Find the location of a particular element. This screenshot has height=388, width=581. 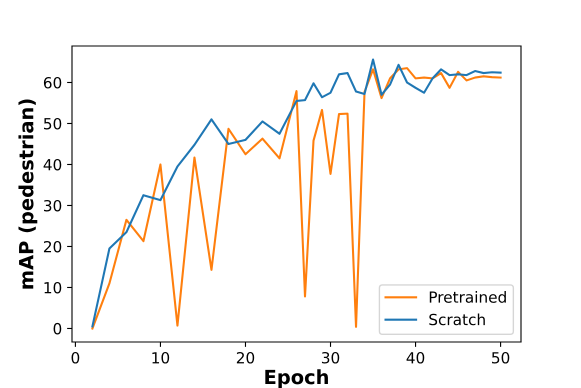

y-tick-label: 40 is located at coordinates (53, 164).